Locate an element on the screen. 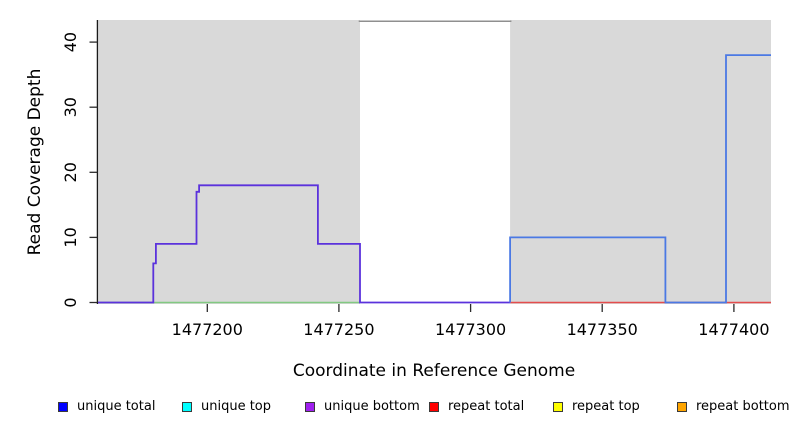 The height and width of the screenshot is (432, 792). y-axis-title: Read Coverage Depth is located at coordinates (35, 162).